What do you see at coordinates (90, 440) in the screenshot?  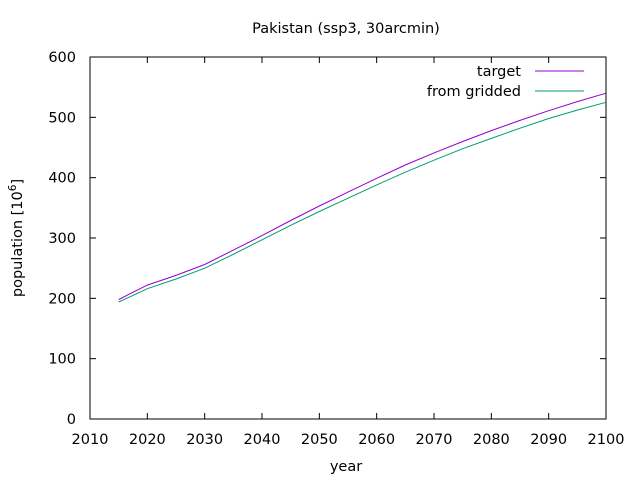 I see `x-tick-label: 2010` at bounding box center [90, 440].